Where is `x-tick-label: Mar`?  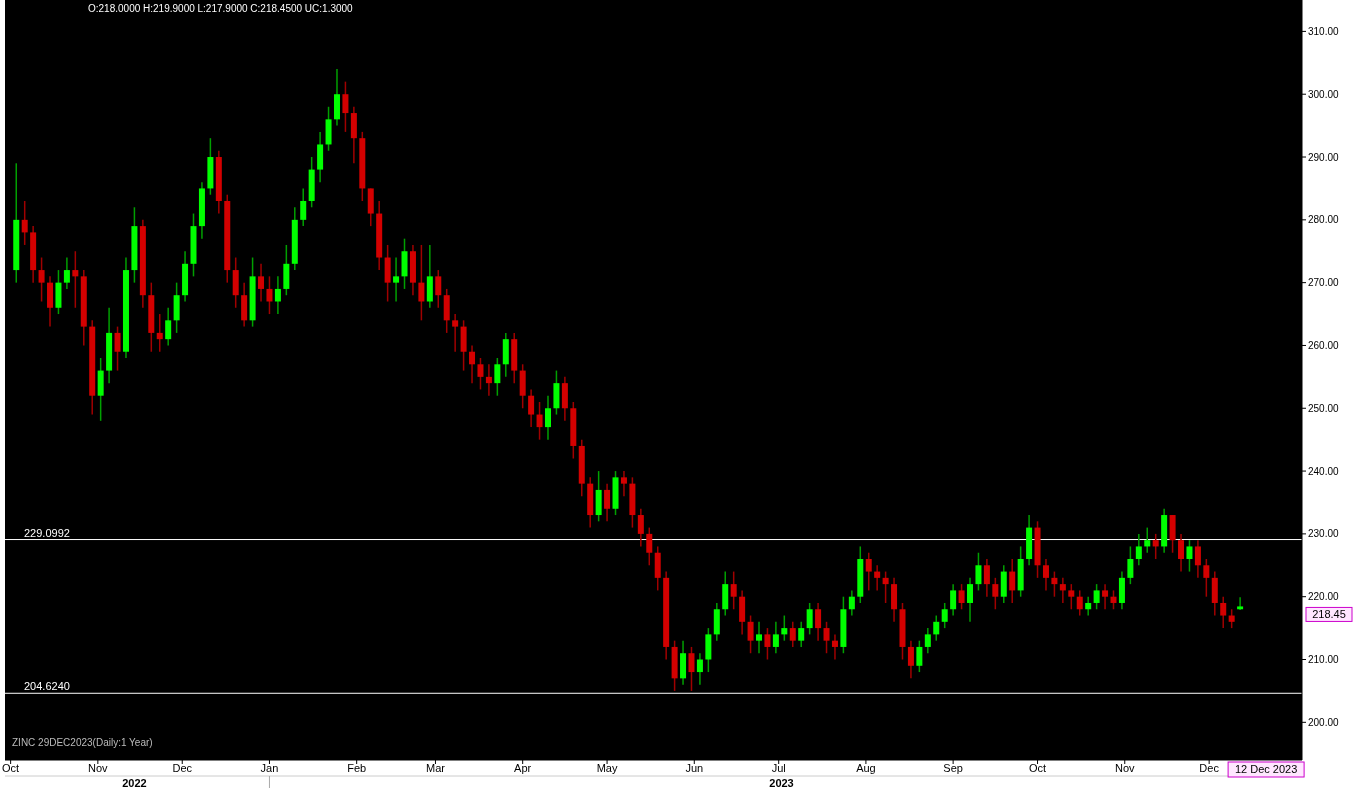
x-tick-label: Mar is located at coordinates (435, 768).